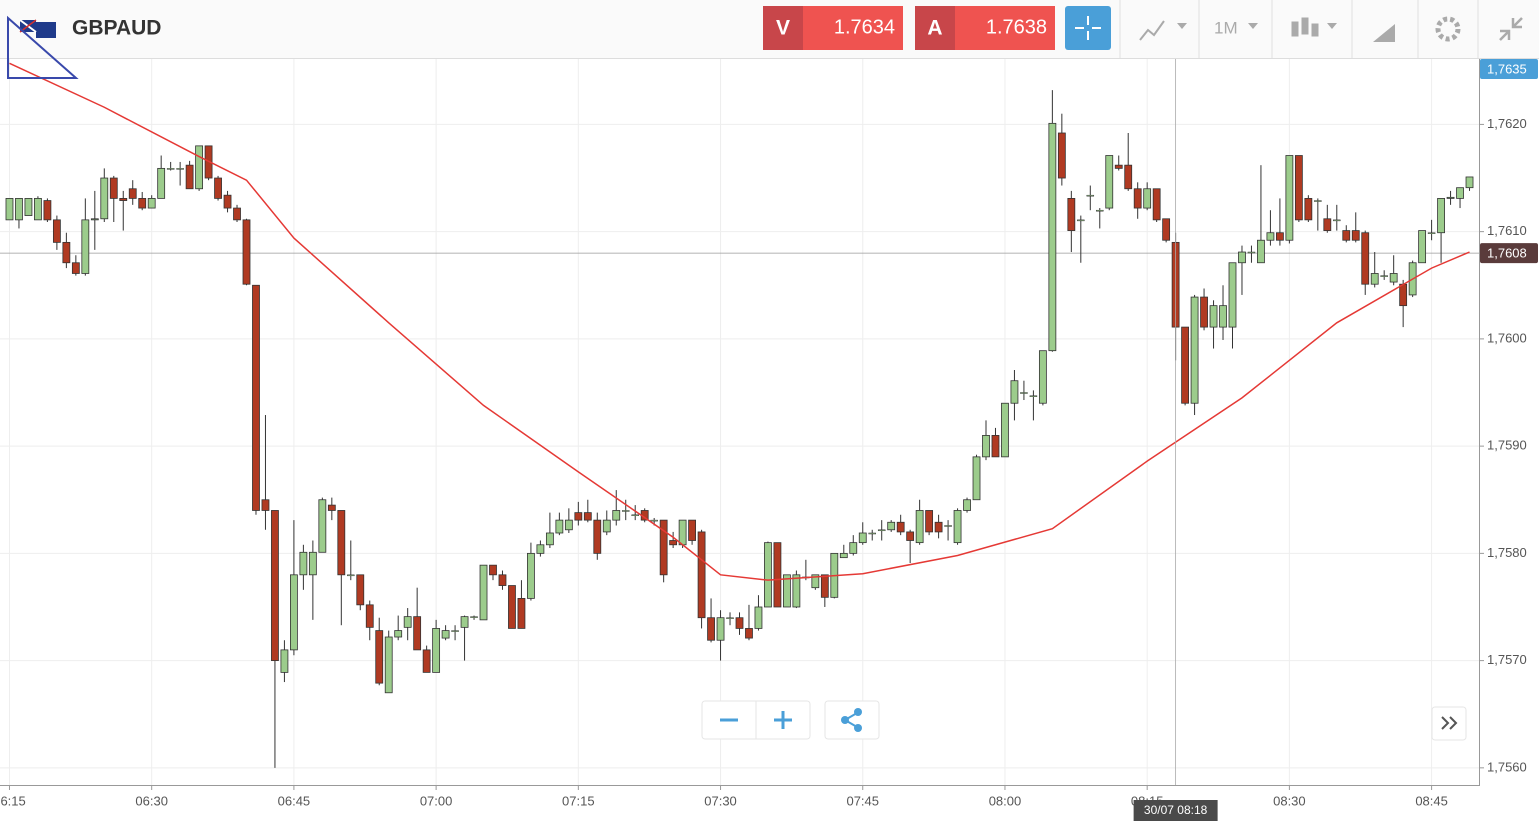  I want to click on crosshair-label-bg, so click(1175, 810).